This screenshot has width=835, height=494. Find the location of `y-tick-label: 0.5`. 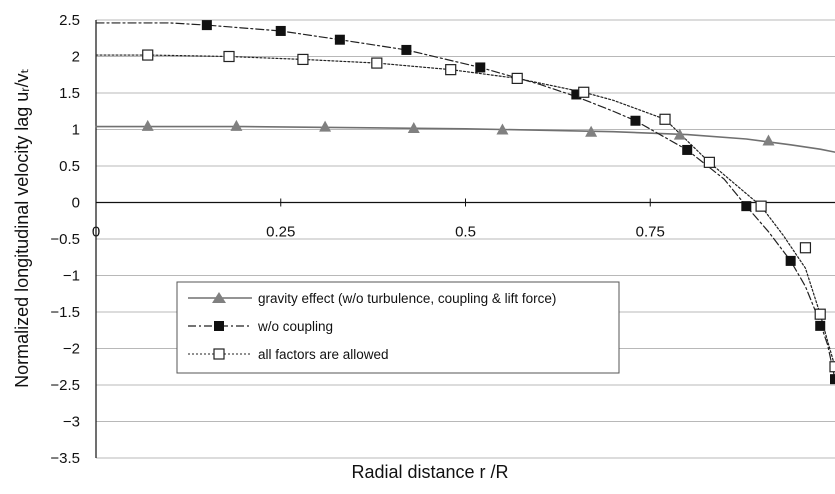

y-tick-label: 0.5 is located at coordinates (69, 166).